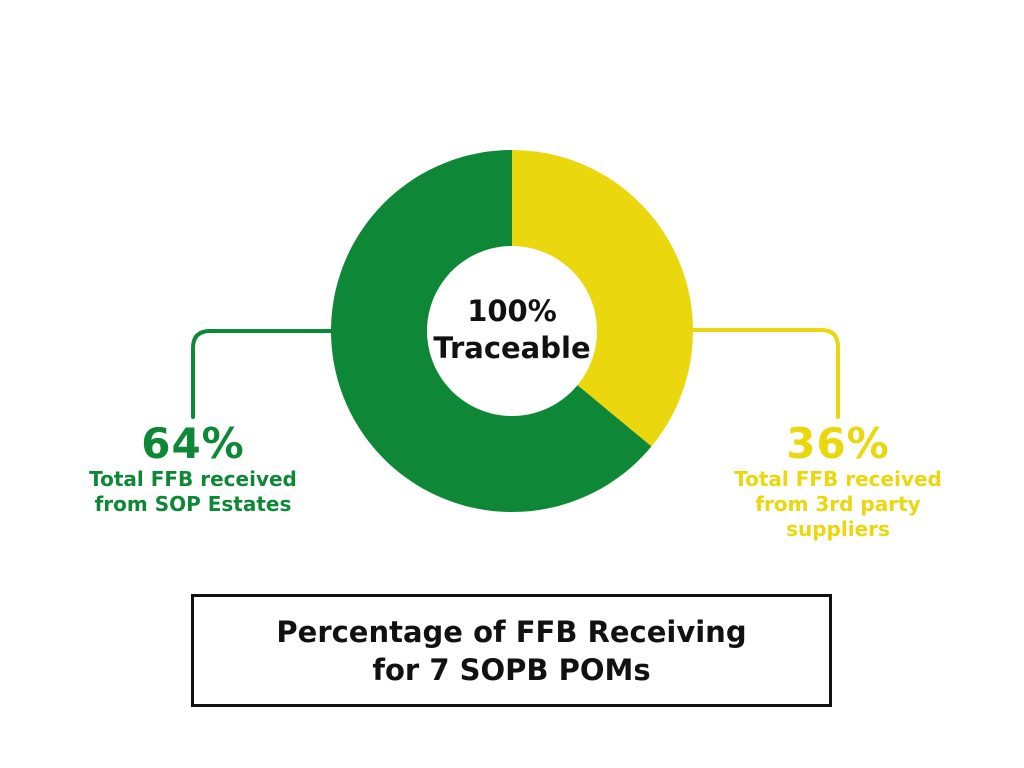 This screenshot has height=768, width=1024. I want to click on callout-right-percent: 36%, so click(838, 443).